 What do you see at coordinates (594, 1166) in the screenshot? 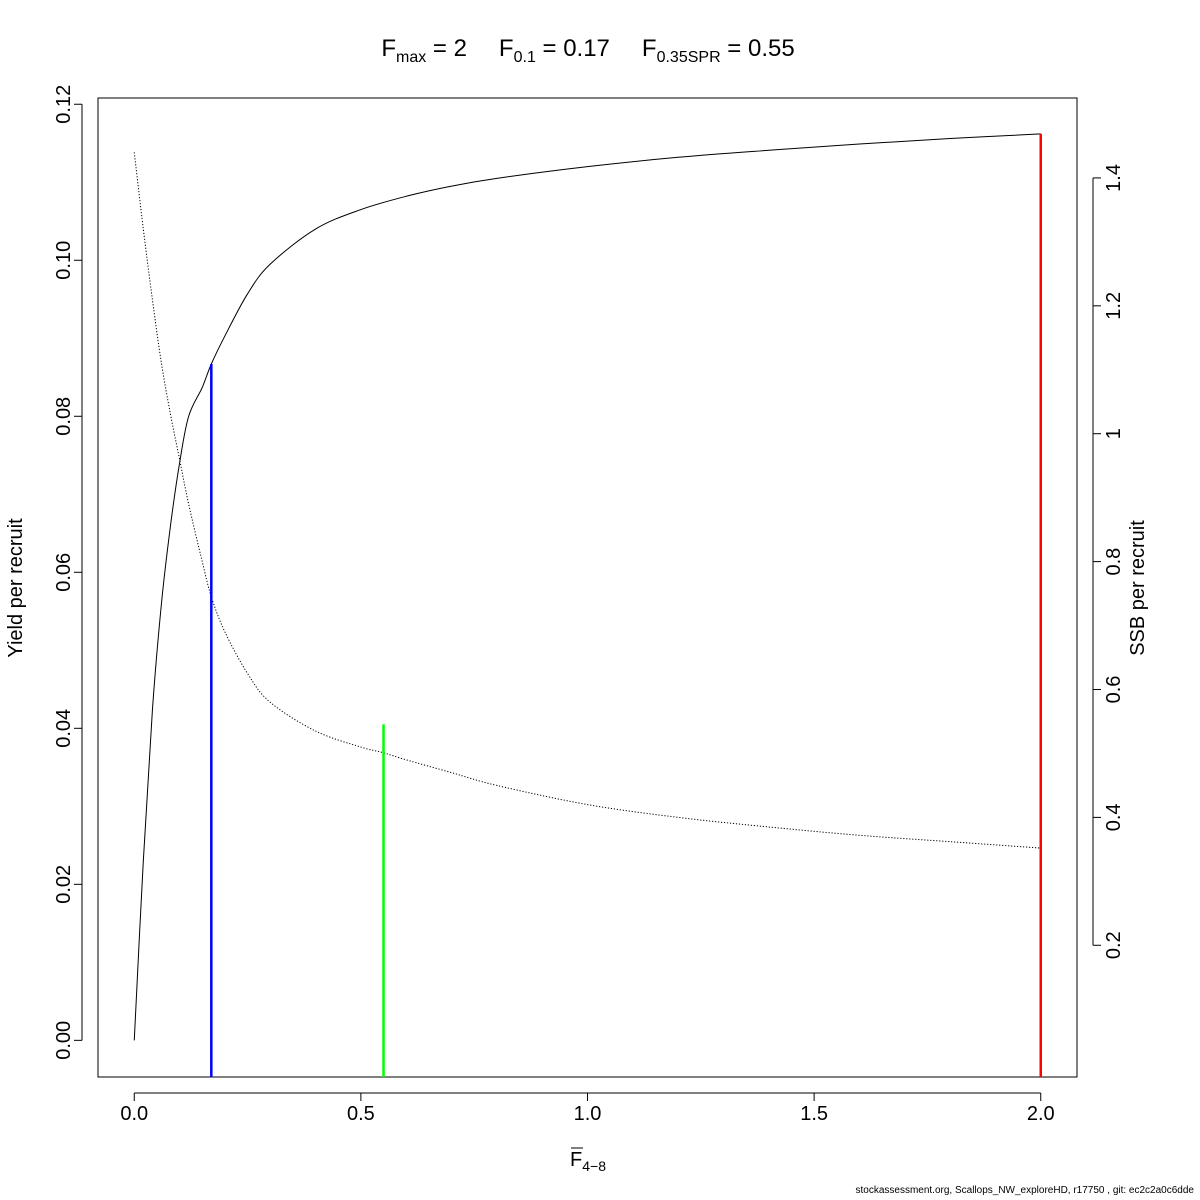
I see `x-title-sub: 4−8` at bounding box center [594, 1166].